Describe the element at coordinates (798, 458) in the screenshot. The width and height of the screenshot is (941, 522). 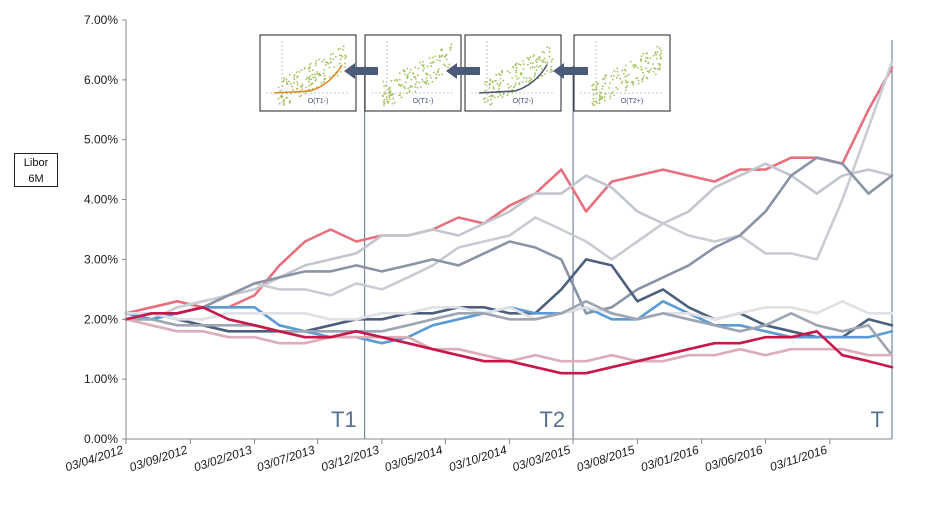
I see `x-tick-label: 03/11/2016` at that location.